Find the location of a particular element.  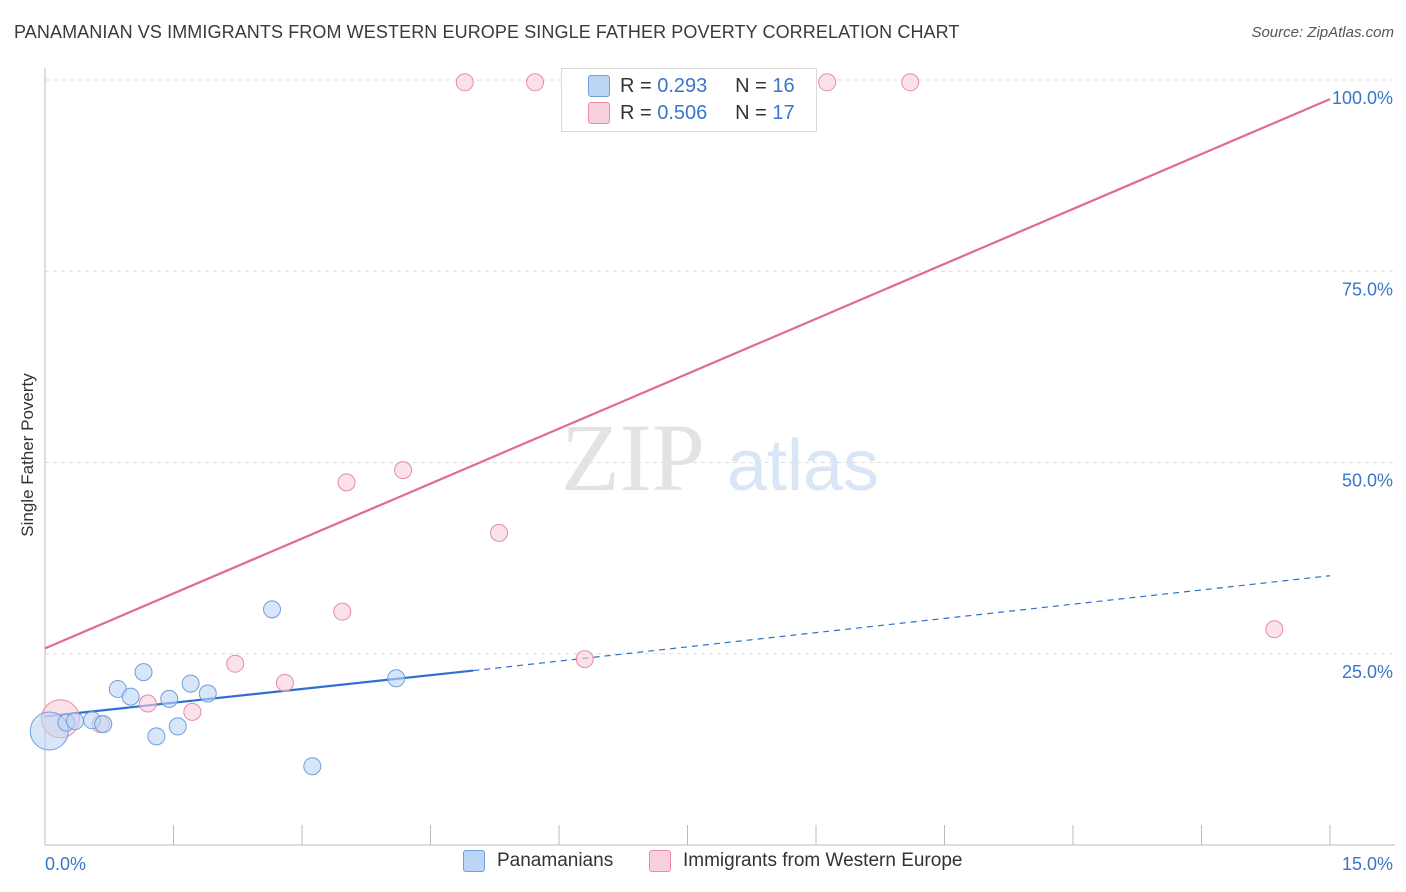

blue-trend-extension is located at coordinates (902, 623).